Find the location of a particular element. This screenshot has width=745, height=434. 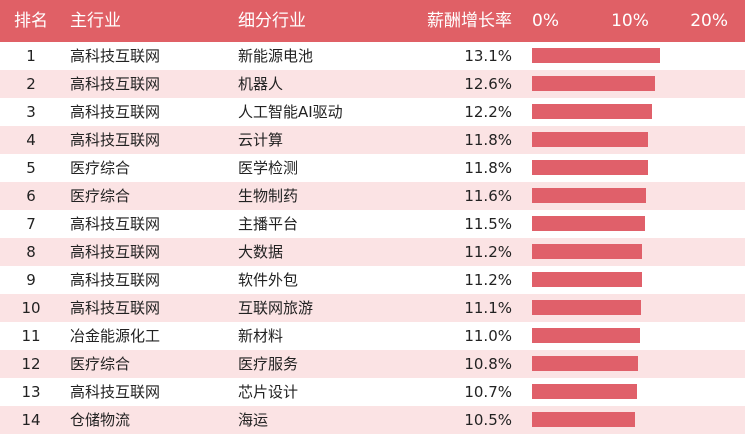

growth-rate-label: 11.0% is located at coordinates (488, 336).